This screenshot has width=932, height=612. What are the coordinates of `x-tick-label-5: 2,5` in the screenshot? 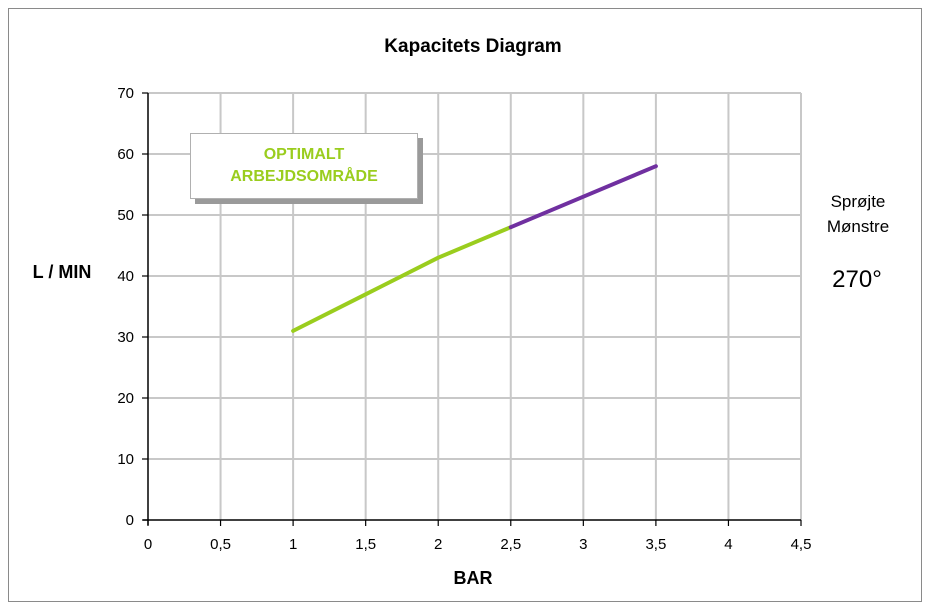 It's located at (510, 544).